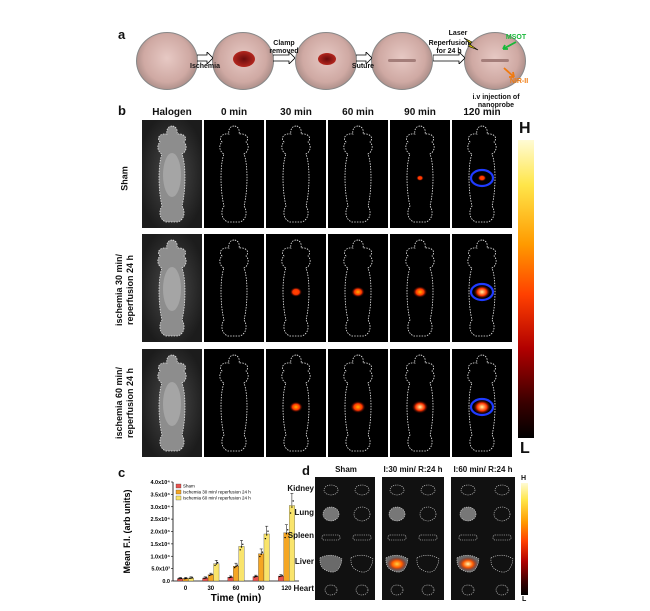  What do you see at coordinates (160, 520) in the screenshot?
I see `y-tick-label: 2.5x10⁴` at bounding box center [160, 520].